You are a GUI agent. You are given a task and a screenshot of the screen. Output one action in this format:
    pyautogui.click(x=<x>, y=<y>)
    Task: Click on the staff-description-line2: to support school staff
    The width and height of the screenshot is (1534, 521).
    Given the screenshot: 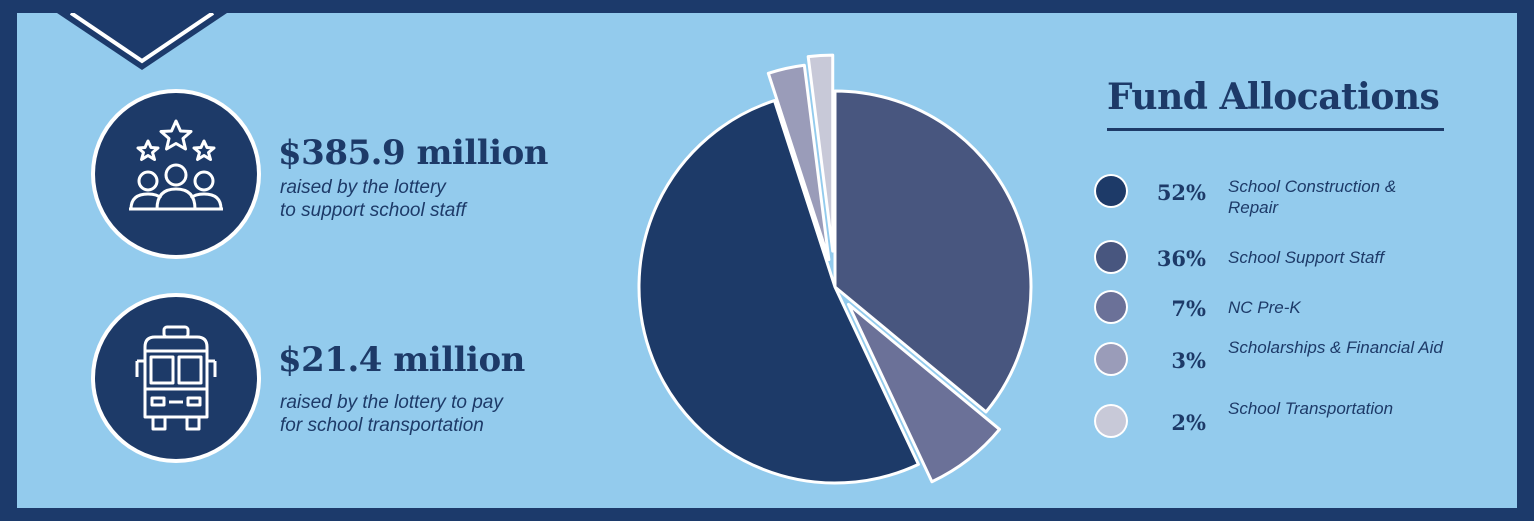 What is the action you would take?
    pyautogui.click(x=373, y=210)
    